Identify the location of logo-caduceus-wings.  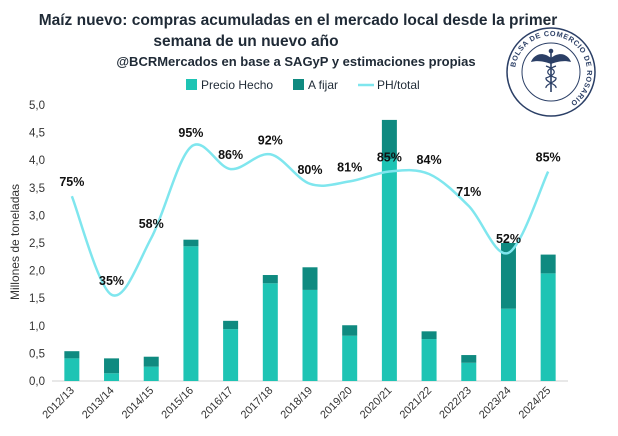
(551, 59).